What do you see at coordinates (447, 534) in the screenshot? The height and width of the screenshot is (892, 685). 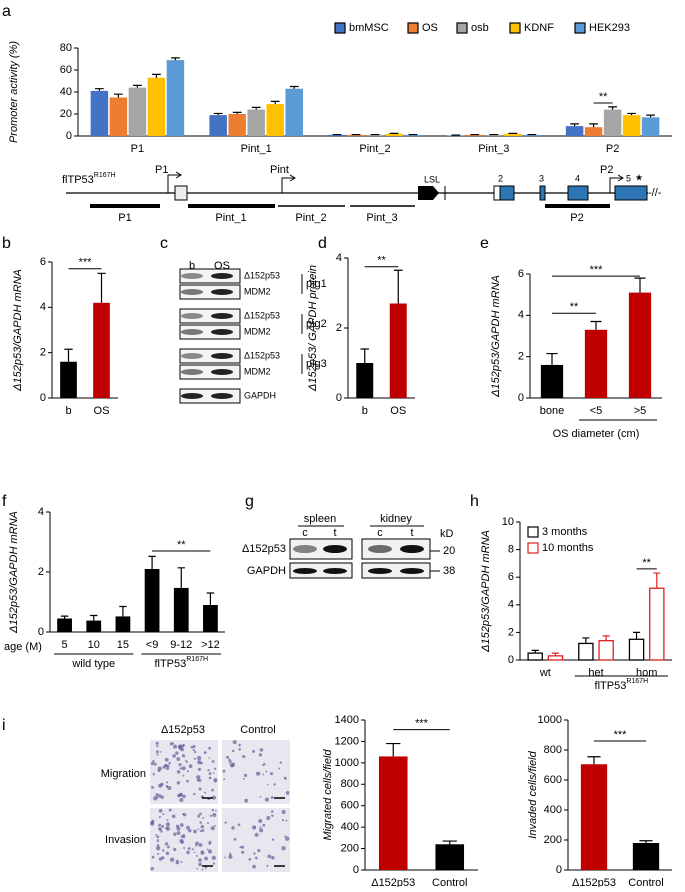 I see `unit-label: kD` at bounding box center [447, 534].